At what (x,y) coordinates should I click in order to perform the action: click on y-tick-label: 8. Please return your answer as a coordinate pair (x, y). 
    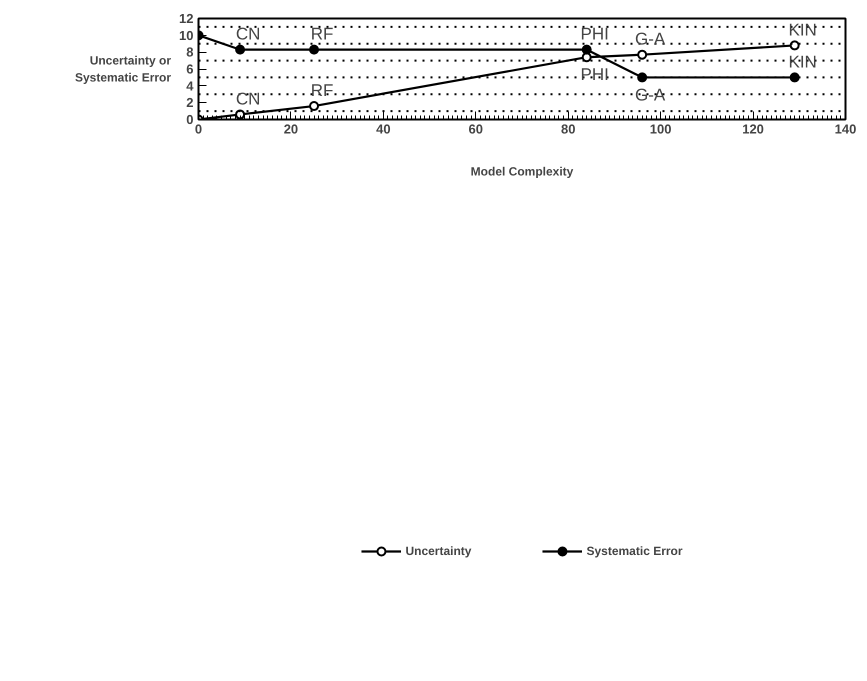
    Looking at the image, I should click on (190, 52).